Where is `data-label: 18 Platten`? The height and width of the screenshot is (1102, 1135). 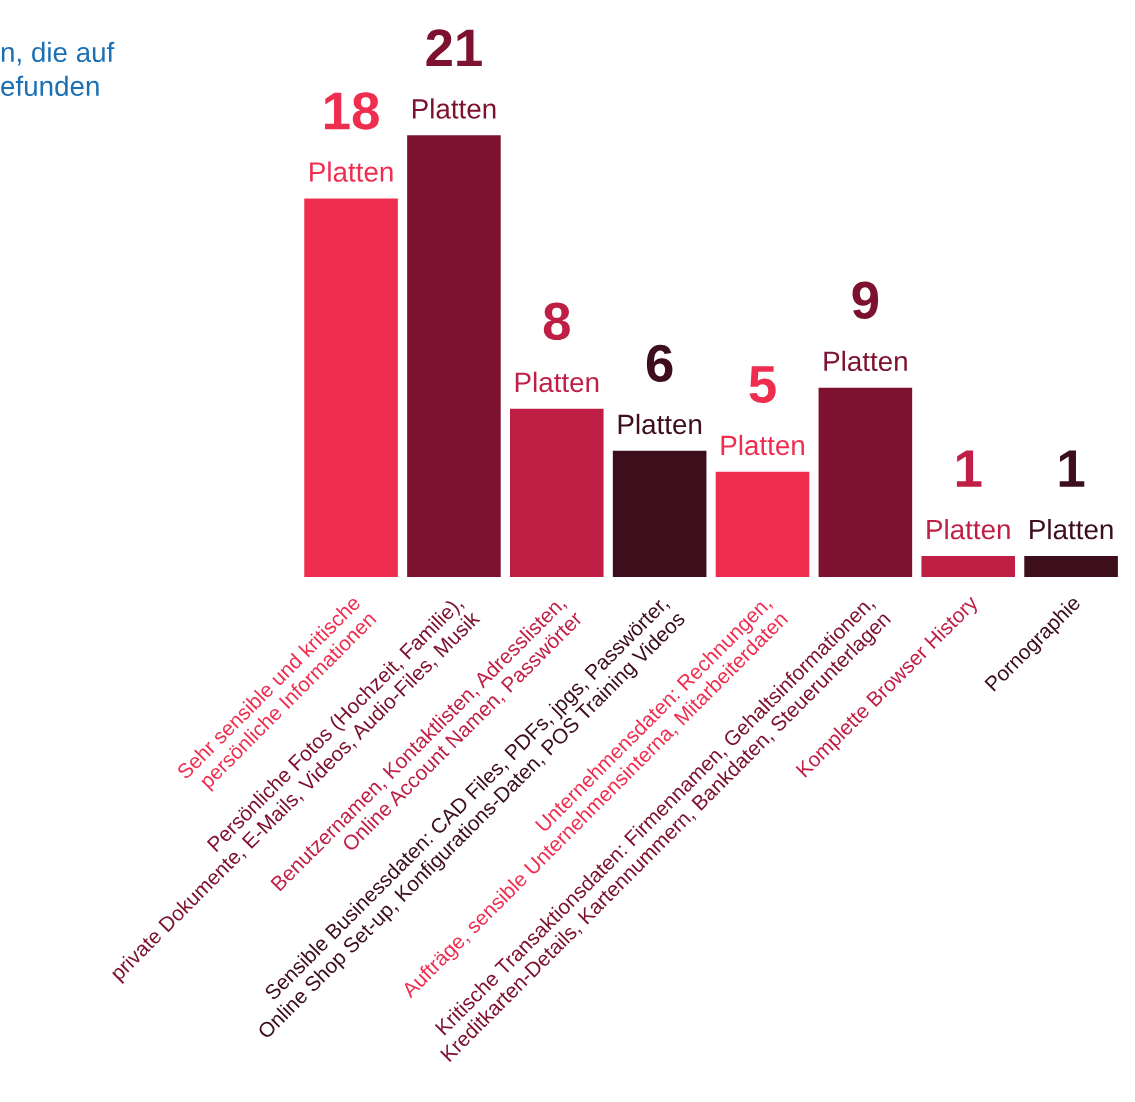
data-label: 18 Platten is located at coordinates (351, 137).